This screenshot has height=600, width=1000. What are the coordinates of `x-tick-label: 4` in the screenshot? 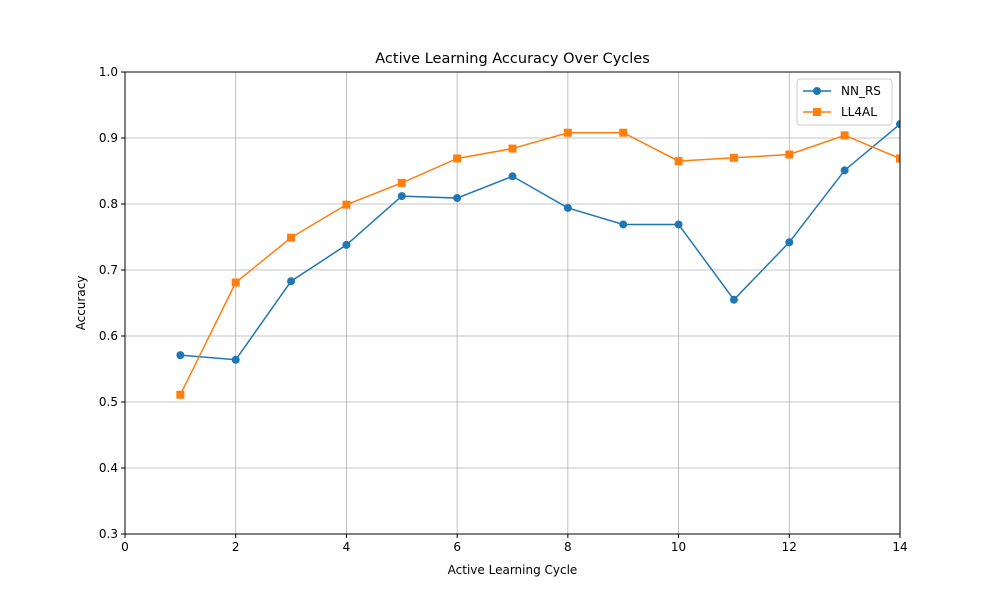 It's located at (347, 547).